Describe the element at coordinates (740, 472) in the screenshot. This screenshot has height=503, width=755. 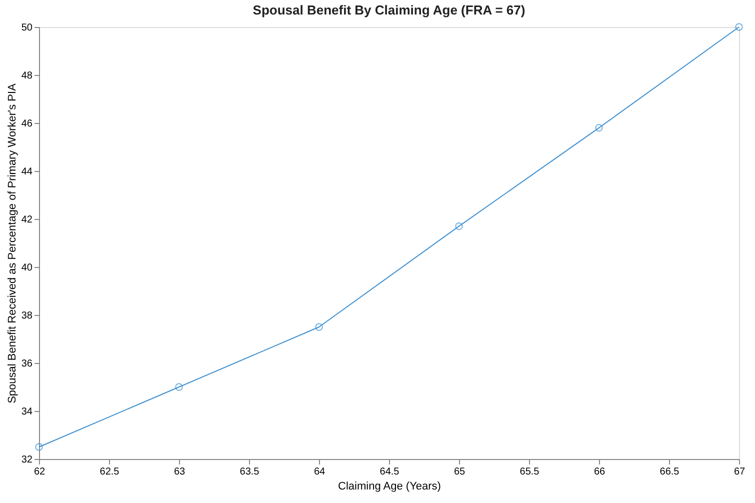
I see `x-tick-label: 67` at that location.